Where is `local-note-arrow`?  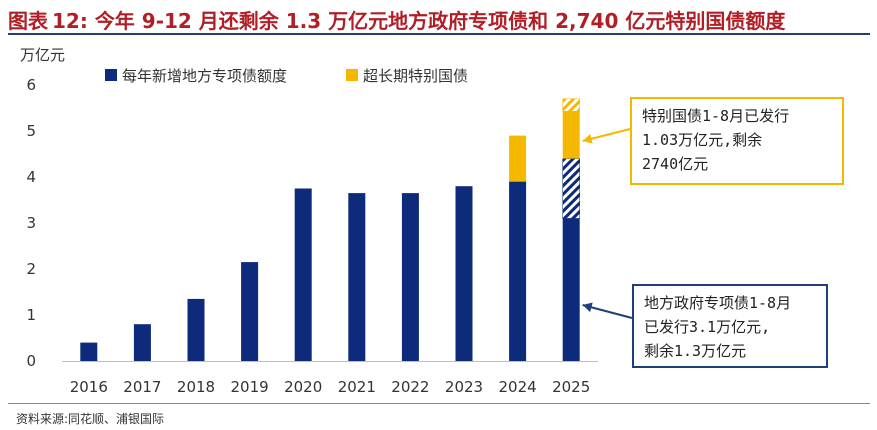
local-note-arrow is located at coordinates (607, 310).